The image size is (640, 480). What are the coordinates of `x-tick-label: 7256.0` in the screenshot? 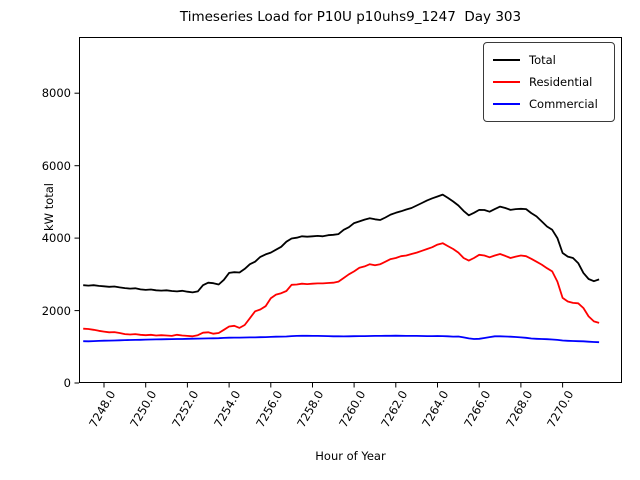 It's located at (268, 409).